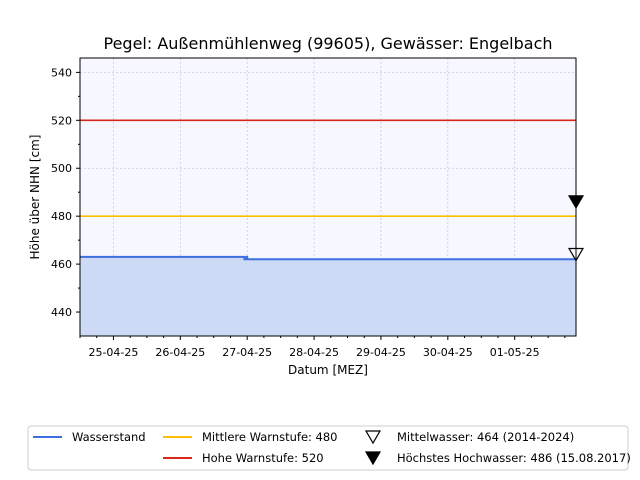  What do you see at coordinates (328, 258) in the screenshot?
I see `water-level-line` at bounding box center [328, 258].